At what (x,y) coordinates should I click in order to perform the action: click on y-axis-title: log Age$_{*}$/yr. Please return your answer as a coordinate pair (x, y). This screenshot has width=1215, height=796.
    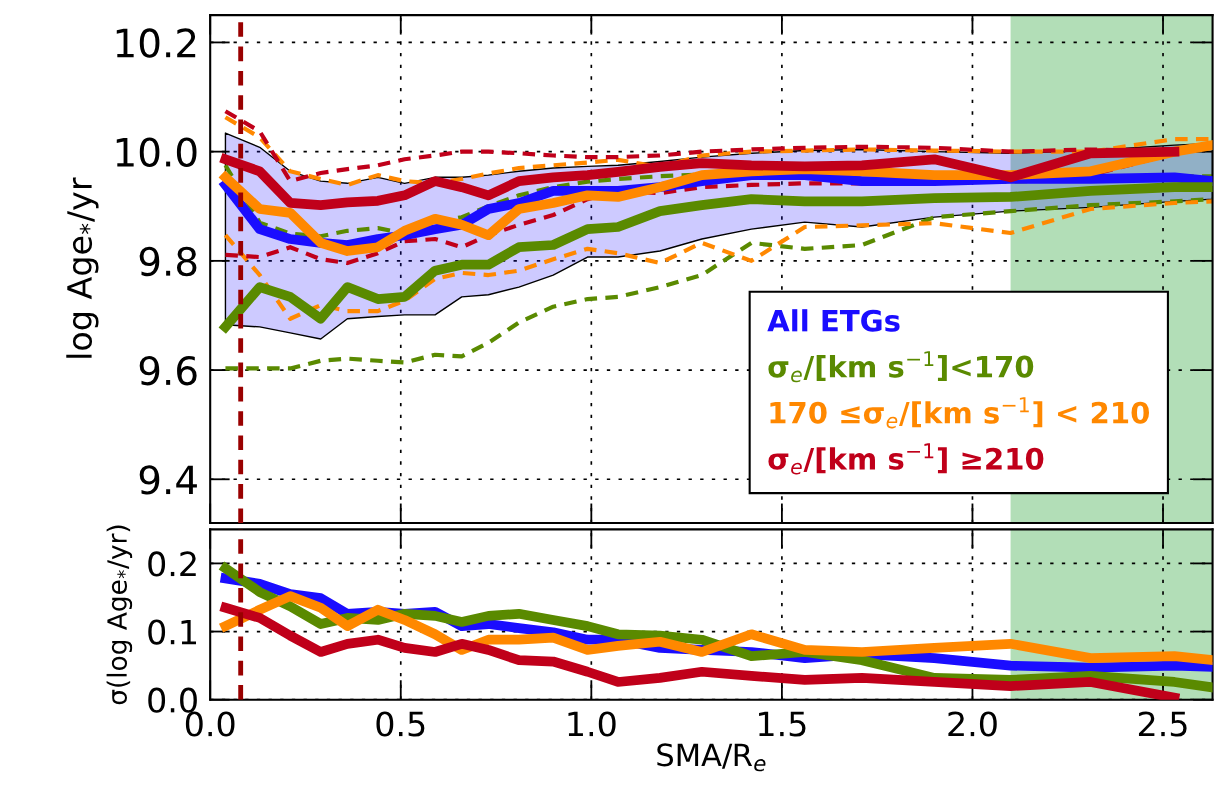
    Looking at the image, I should click on (82, 267).